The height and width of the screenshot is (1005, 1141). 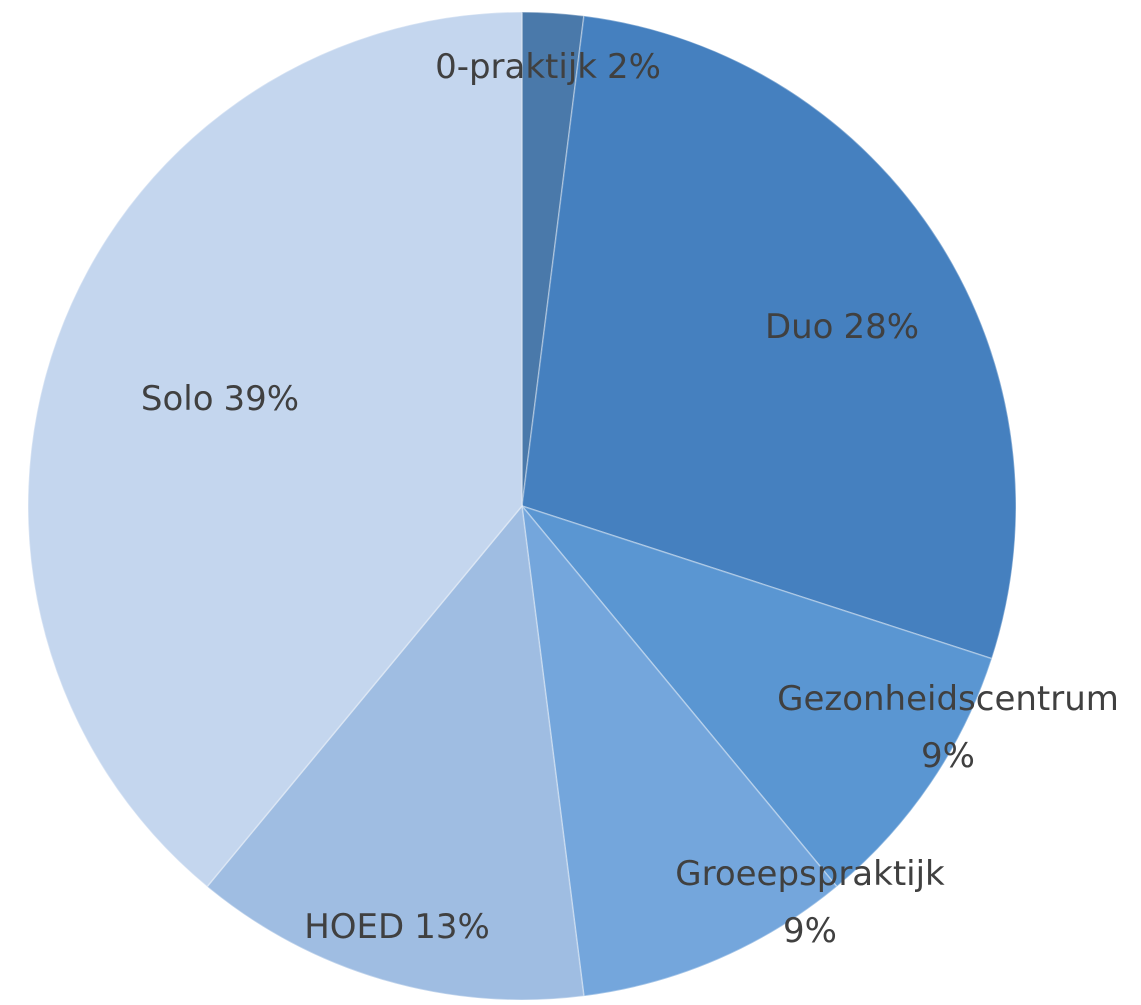 I want to click on category-label: HOED, so click(x=354, y=927).